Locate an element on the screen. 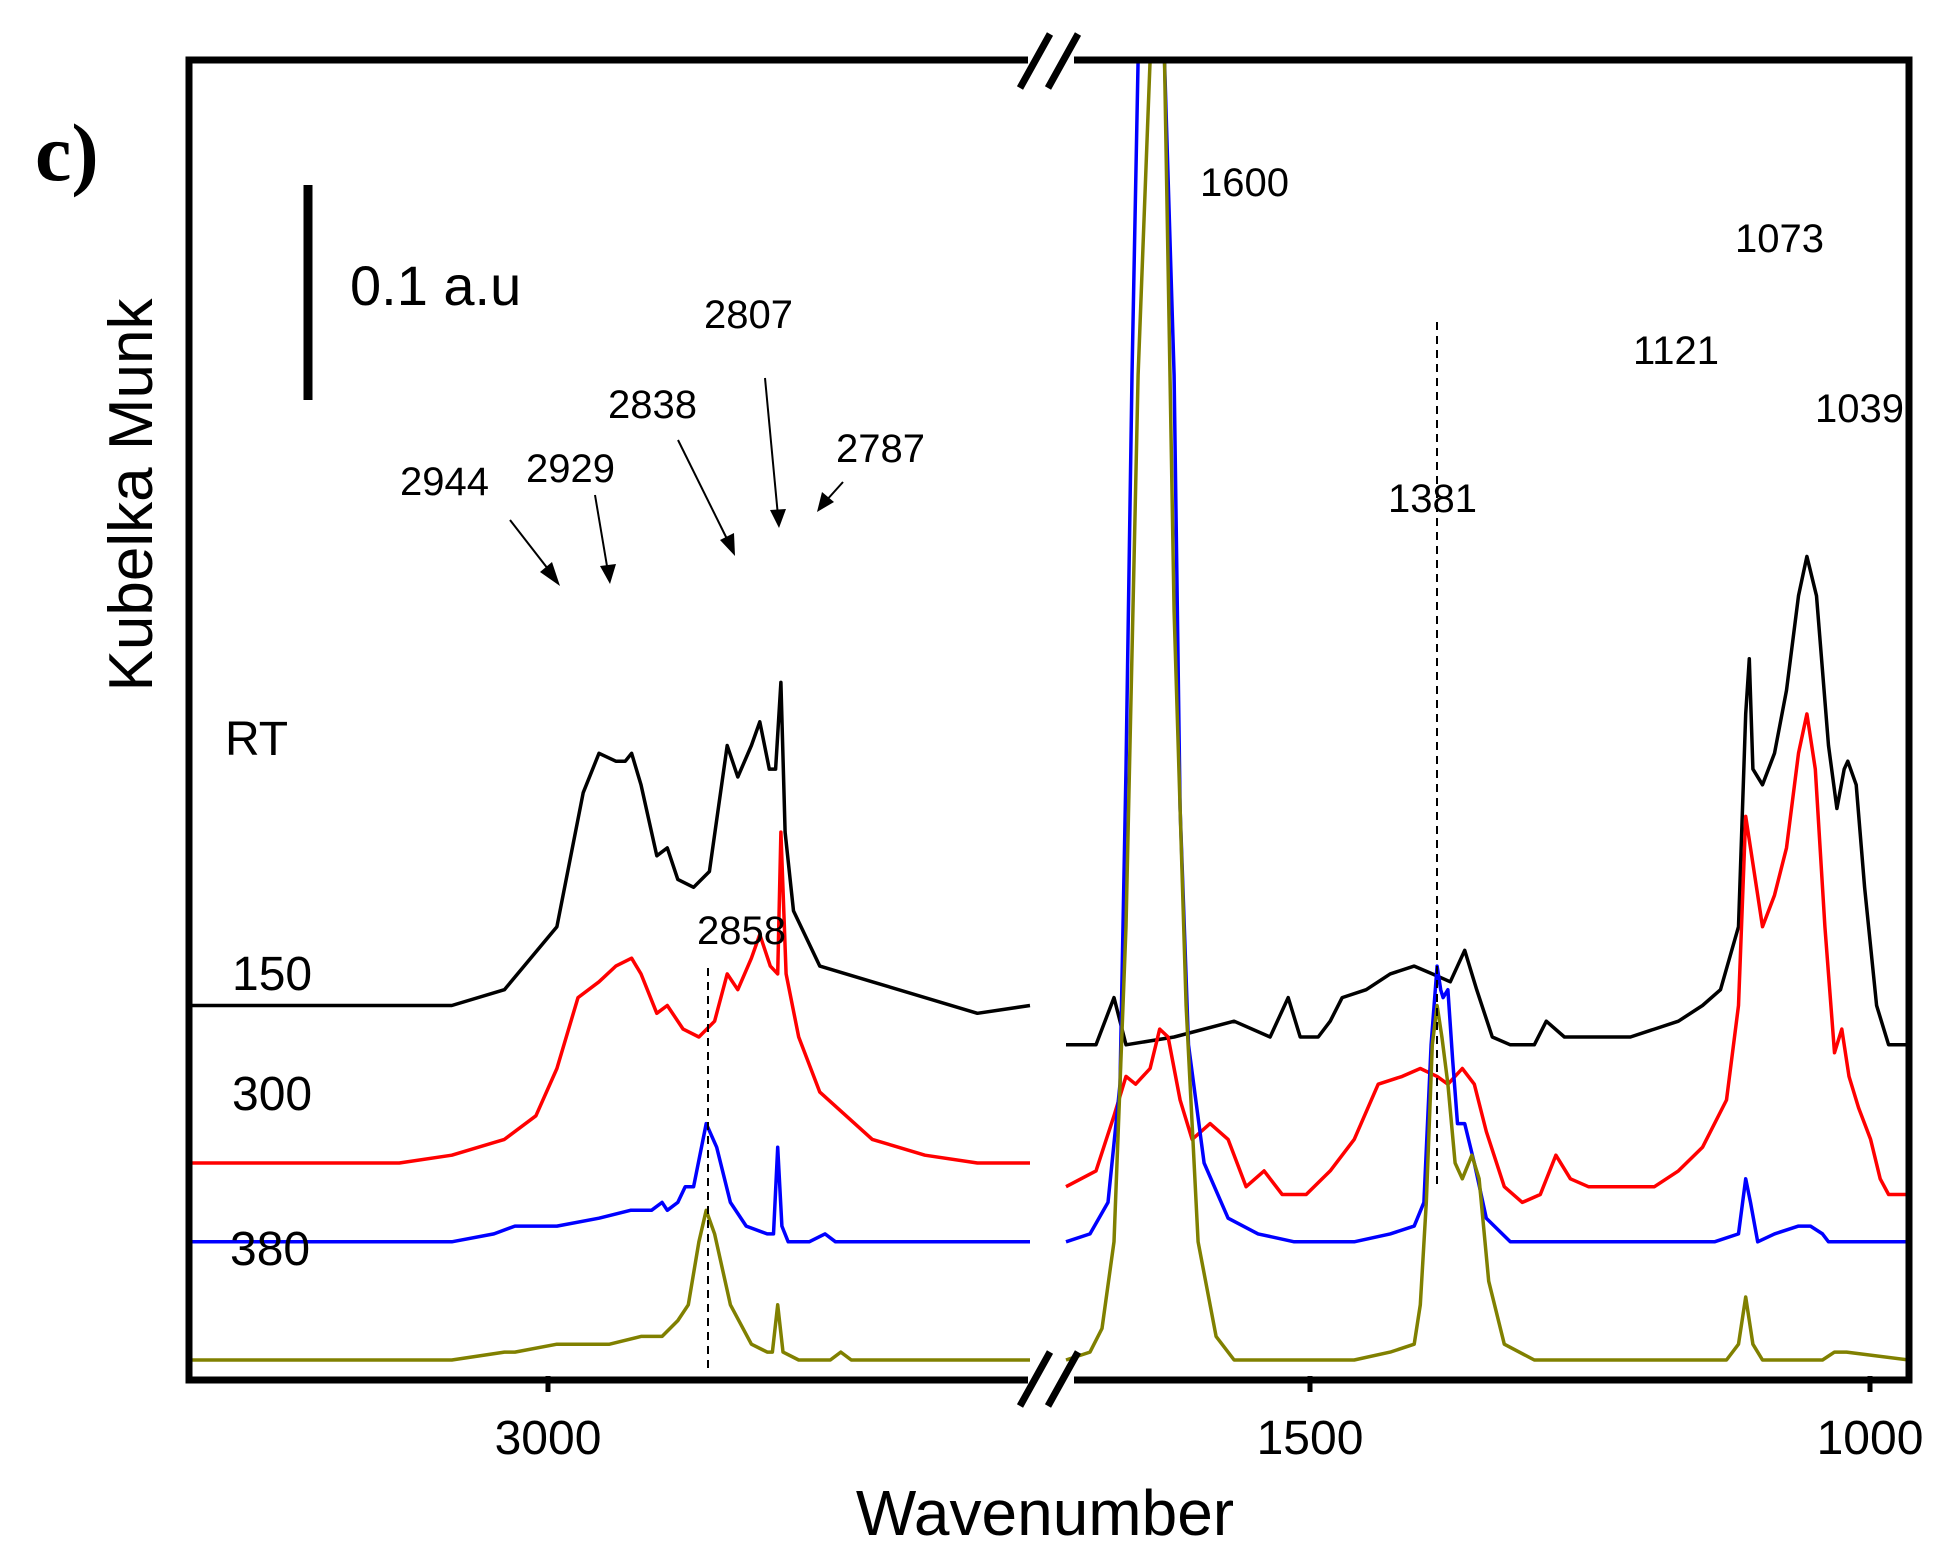 The image size is (1936, 1550). annotation-2944: 2944 is located at coordinates (444, 482).